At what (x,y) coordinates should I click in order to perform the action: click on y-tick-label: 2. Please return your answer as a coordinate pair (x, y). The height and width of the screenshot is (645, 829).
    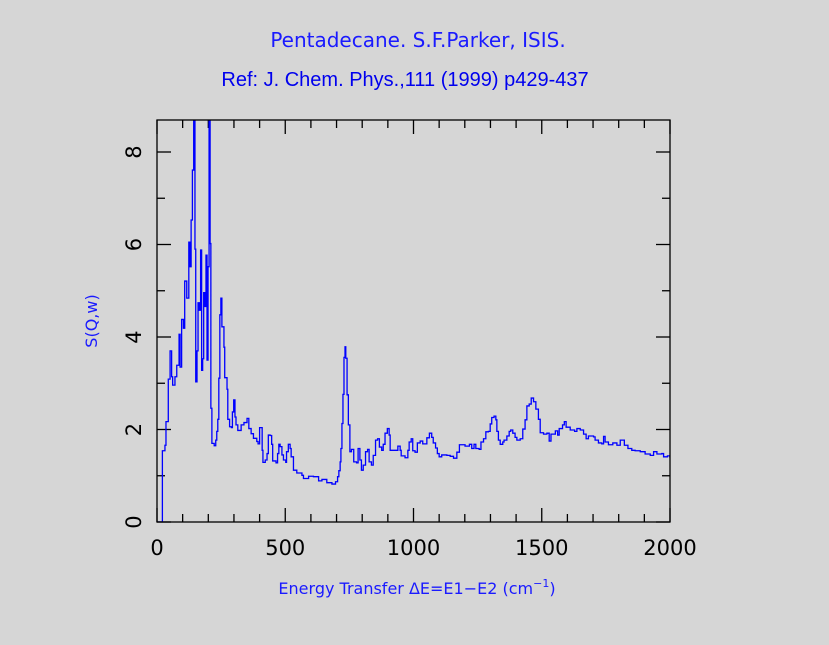
    Looking at the image, I should click on (134, 429).